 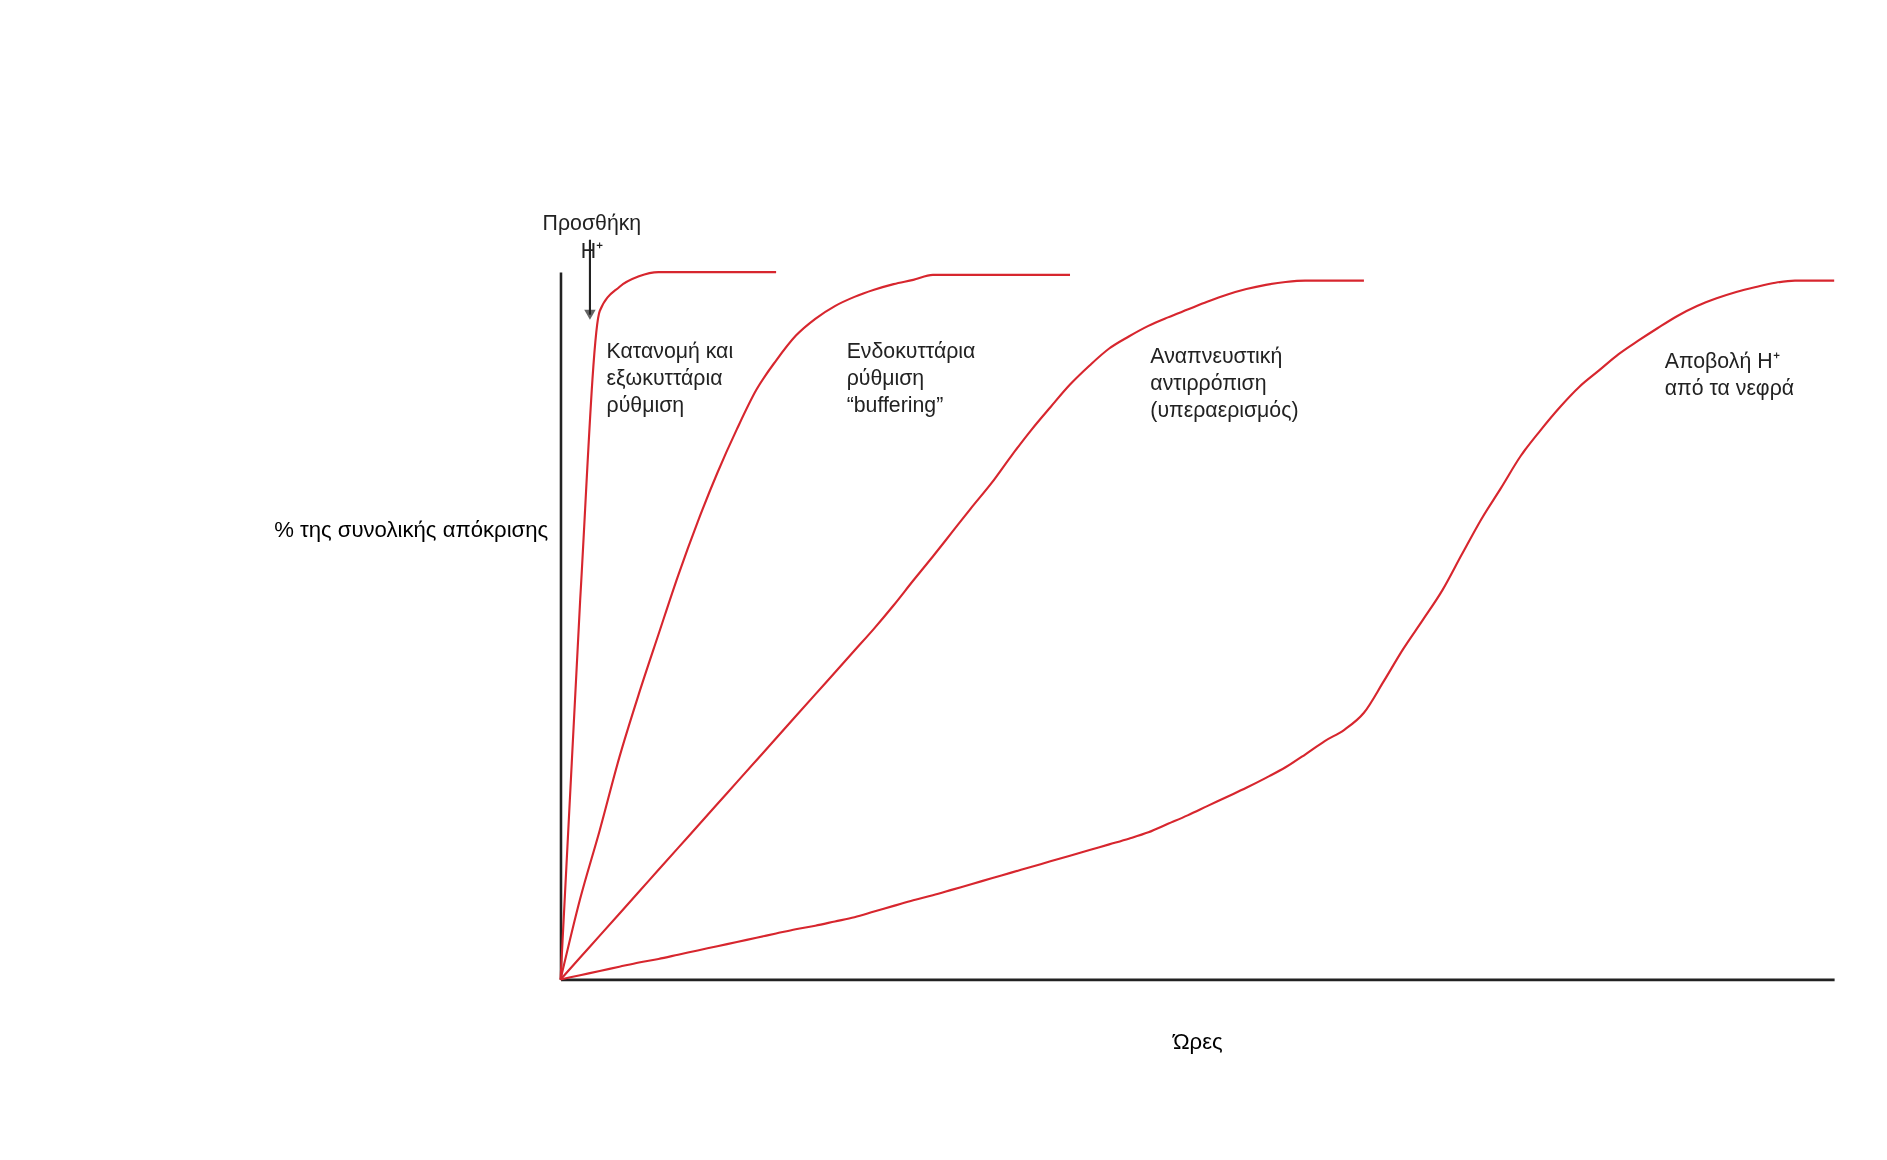 What do you see at coordinates (911, 378) in the screenshot?
I see `annotation: Ενδοκυττάρια ρύθμιση “buffering”` at bounding box center [911, 378].